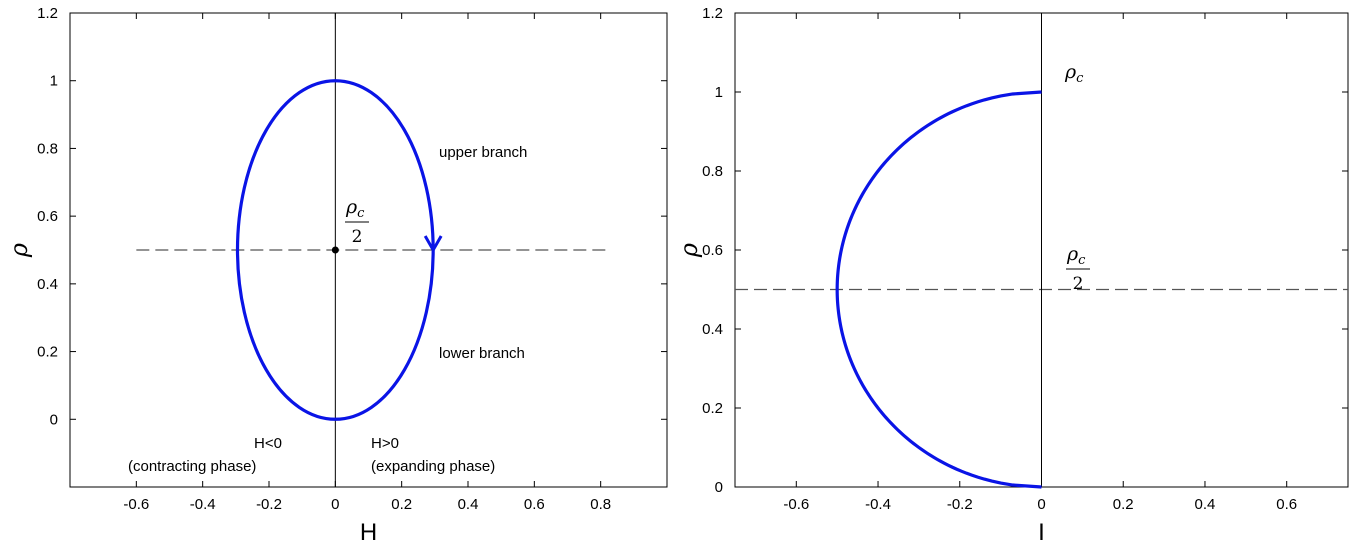  What do you see at coordinates (796, 504) in the screenshot?
I see `right-x-tick-label: -0.6` at bounding box center [796, 504].